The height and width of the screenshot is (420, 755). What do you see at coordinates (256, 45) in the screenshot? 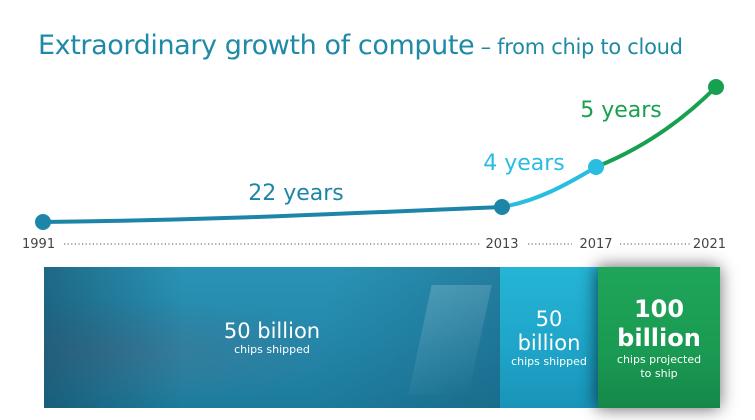
I see `title-main: Extraordinary growth of compute` at bounding box center [256, 45].